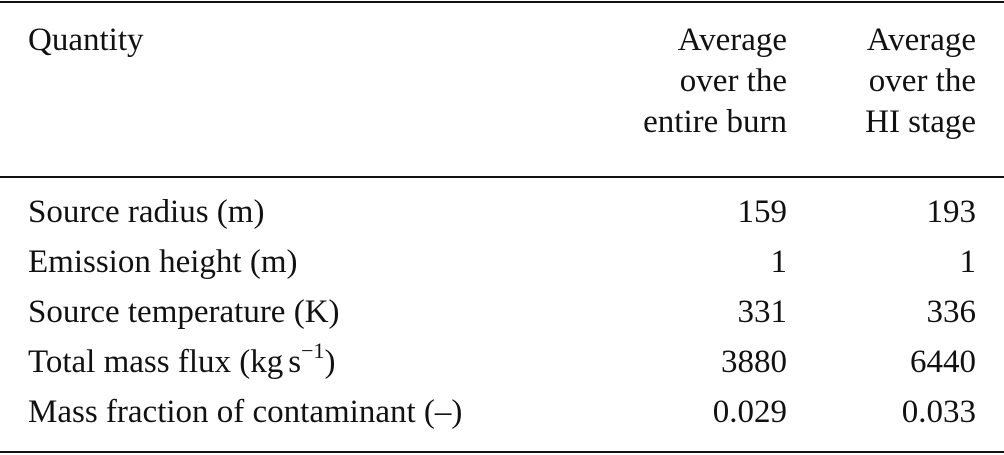 The height and width of the screenshot is (455, 1004). Describe the element at coordinates (951, 212) in the screenshot. I see `row-value-hi-stage: 193` at that location.